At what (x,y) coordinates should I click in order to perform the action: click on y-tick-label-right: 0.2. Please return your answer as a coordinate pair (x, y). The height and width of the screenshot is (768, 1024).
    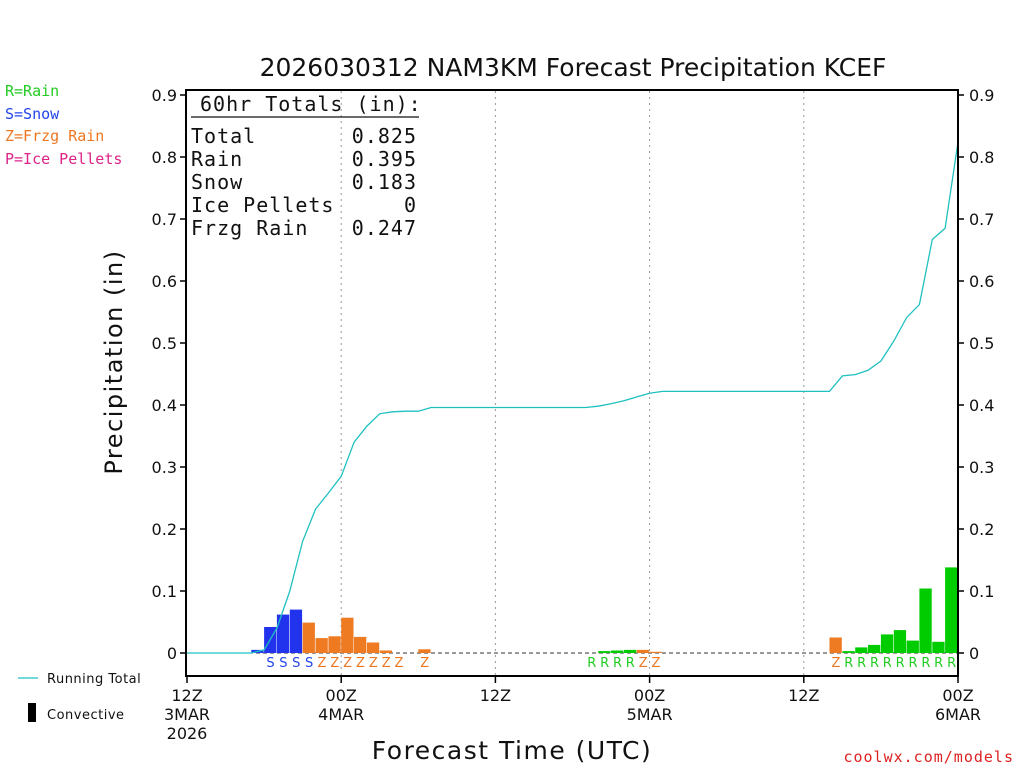
    Looking at the image, I should click on (981, 529).